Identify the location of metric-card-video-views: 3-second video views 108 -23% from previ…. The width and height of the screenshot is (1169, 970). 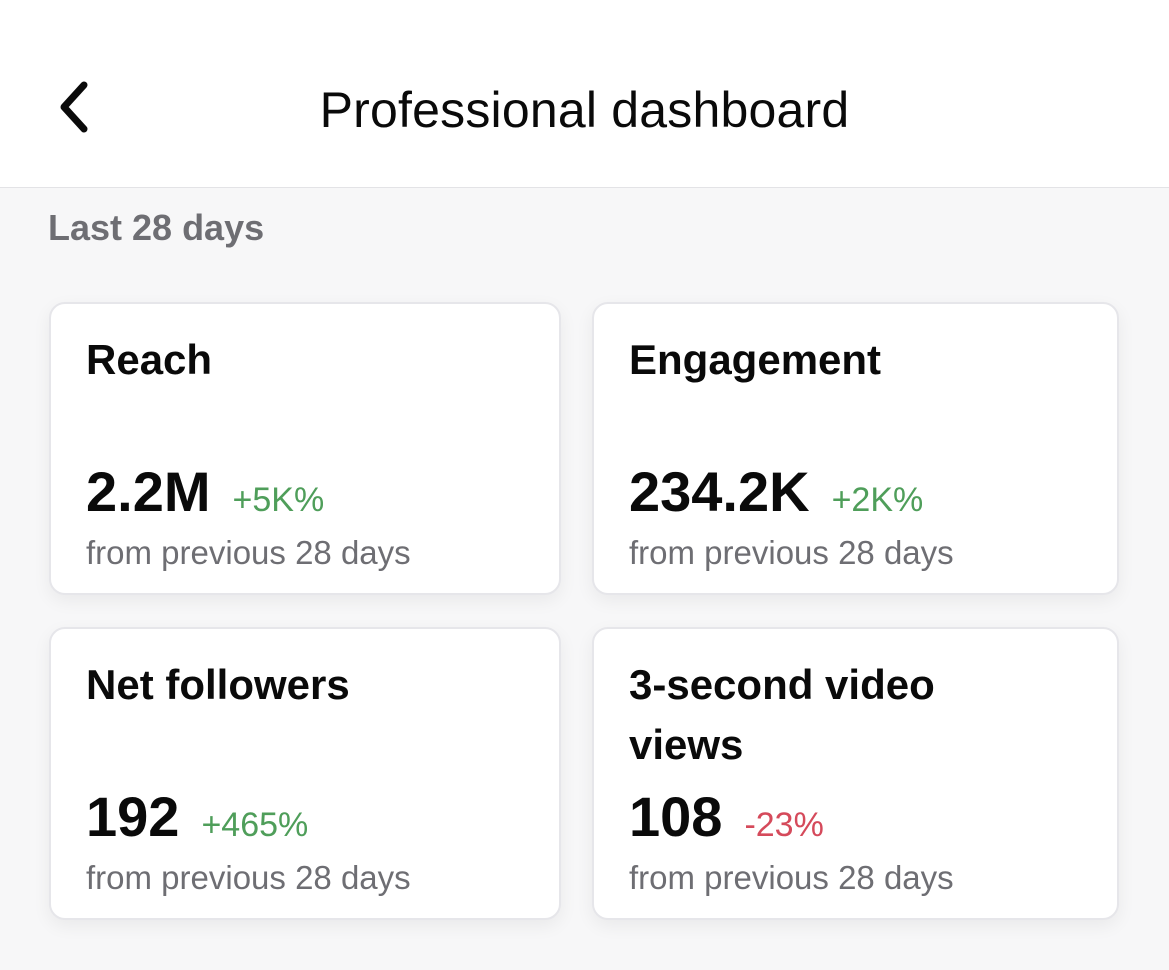
(855, 773).